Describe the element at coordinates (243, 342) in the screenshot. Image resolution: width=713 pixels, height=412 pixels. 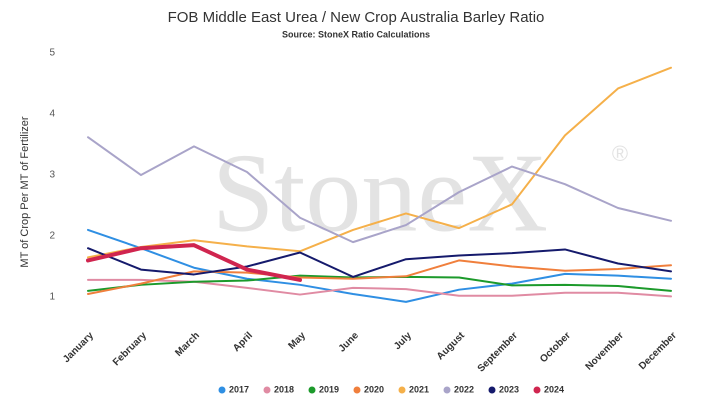
I see `x-tick-label: April` at that location.